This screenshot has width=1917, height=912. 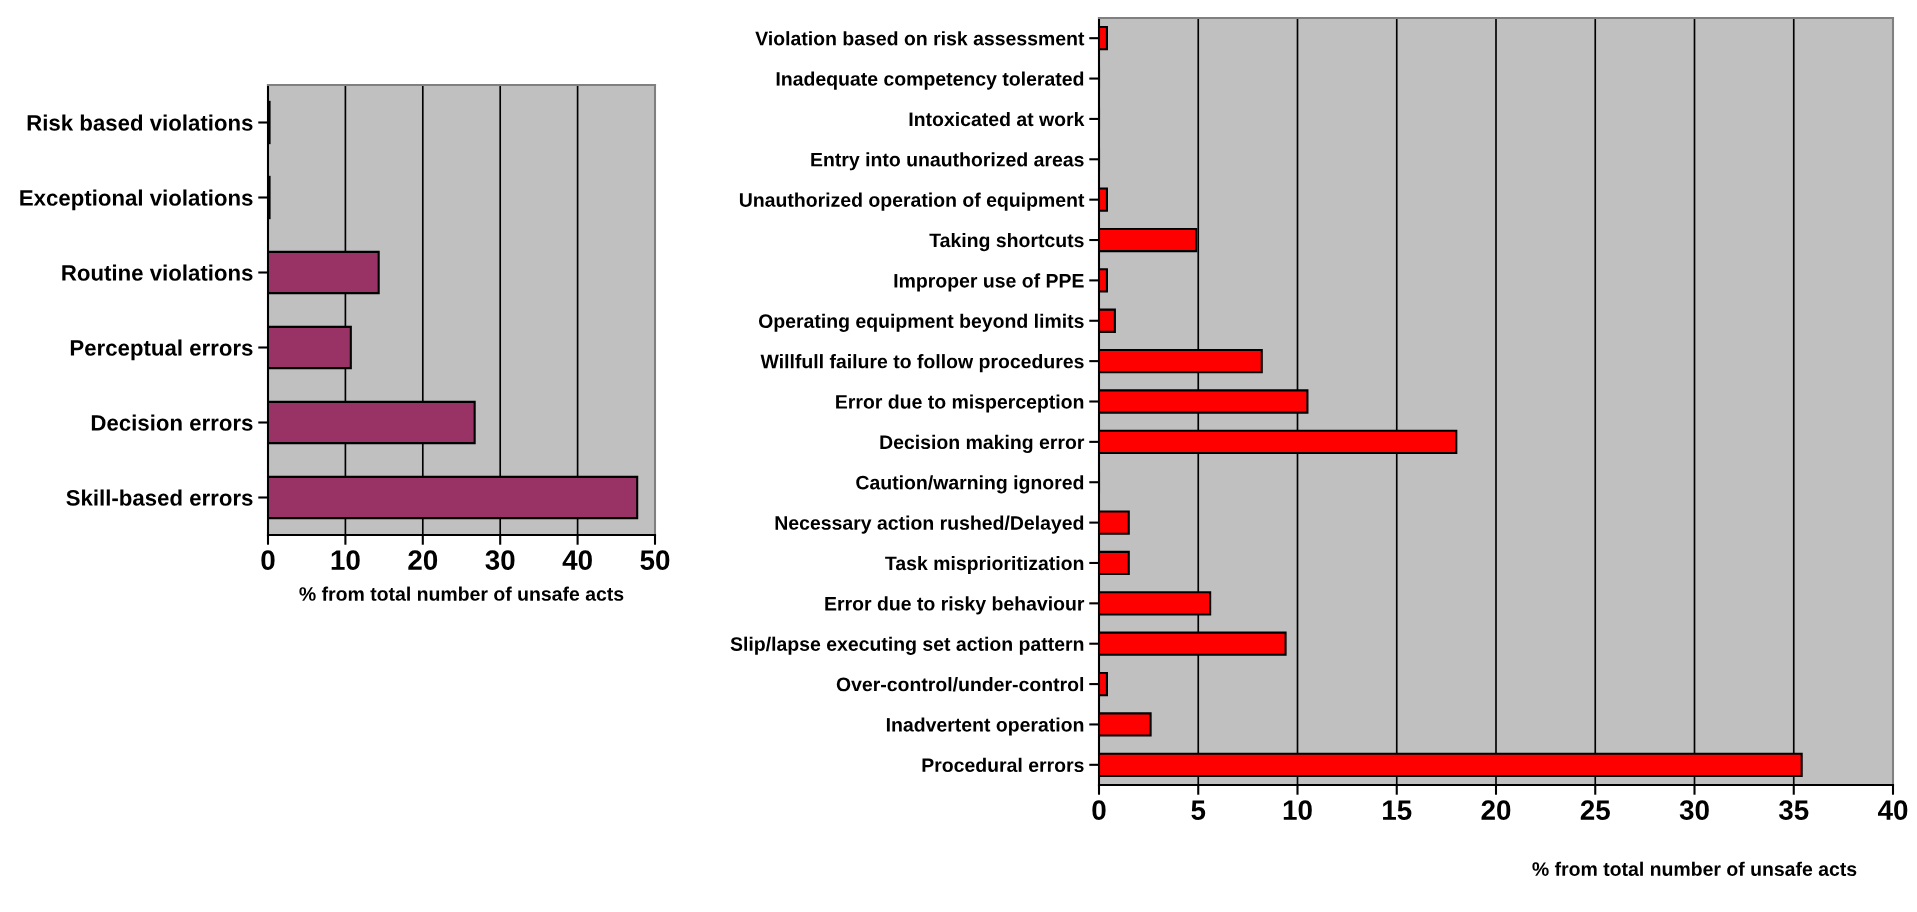 I want to click on y-tick-label: Decision errors, so click(x=172, y=422).